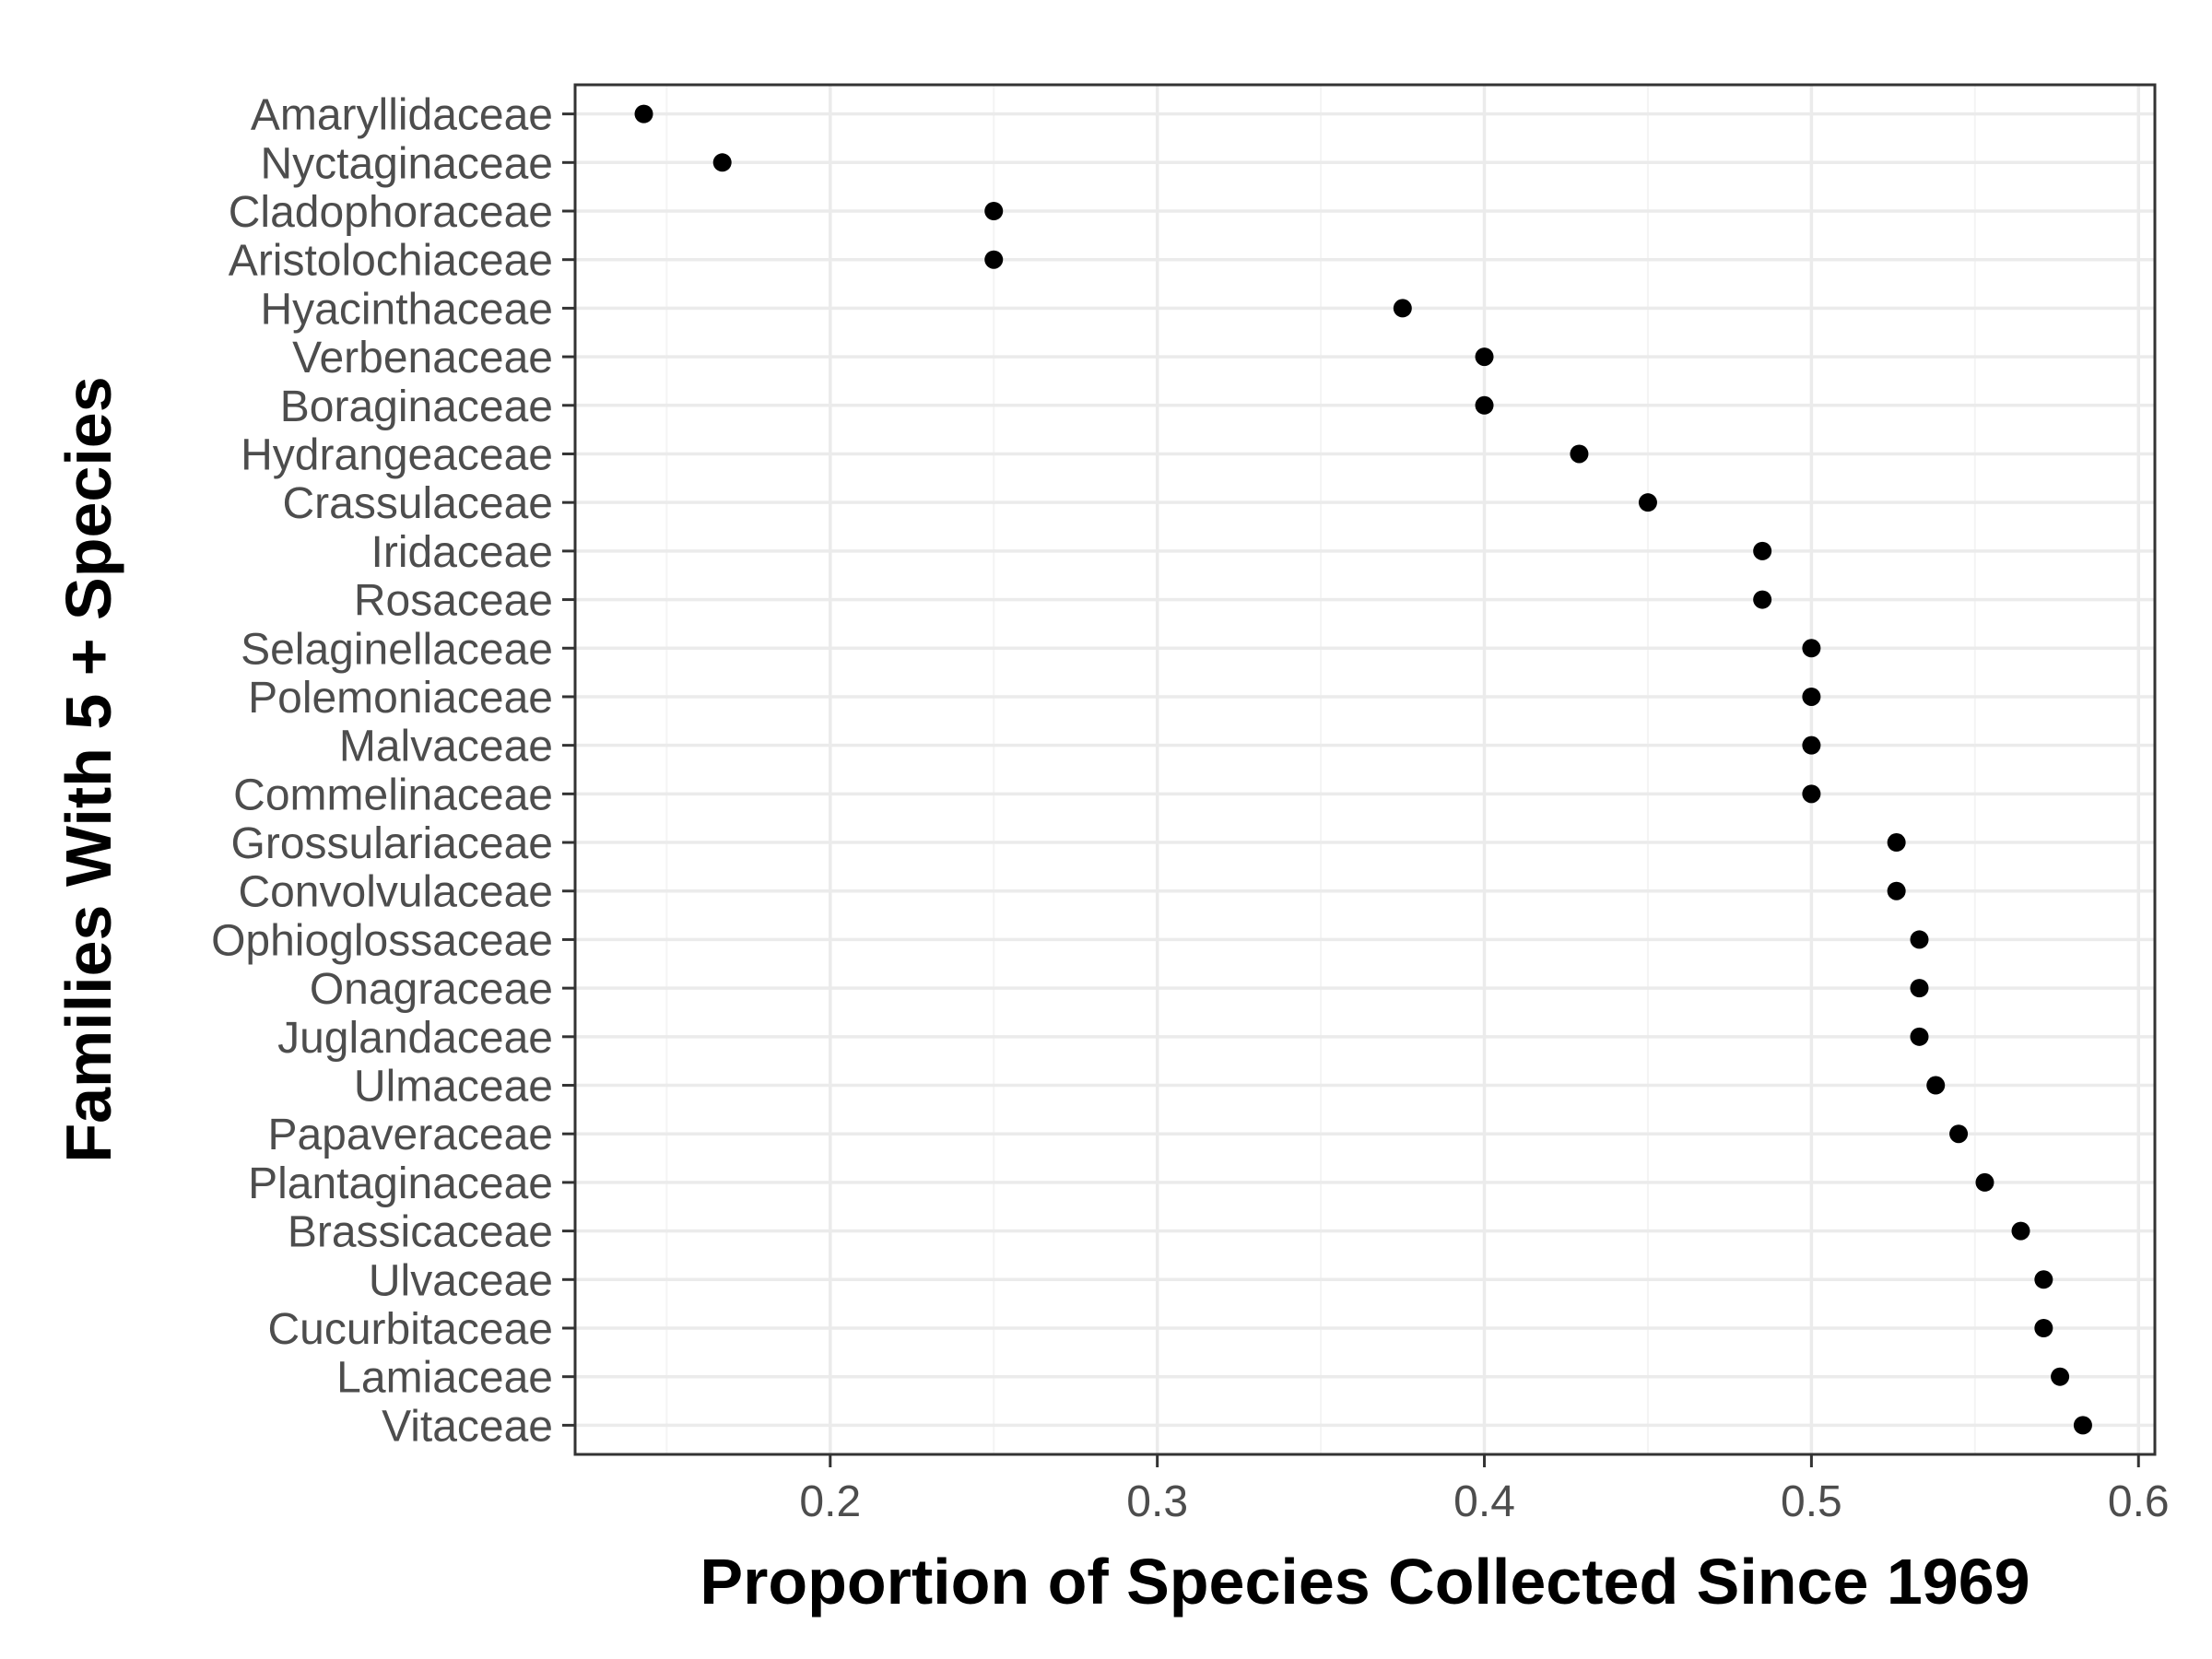 The height and width of the screenshot is (1659, 2212). Describe the element at coordinates (397, 454) in the screenshot. I see `y-tick-label: Hydrangeaceae` at that location.